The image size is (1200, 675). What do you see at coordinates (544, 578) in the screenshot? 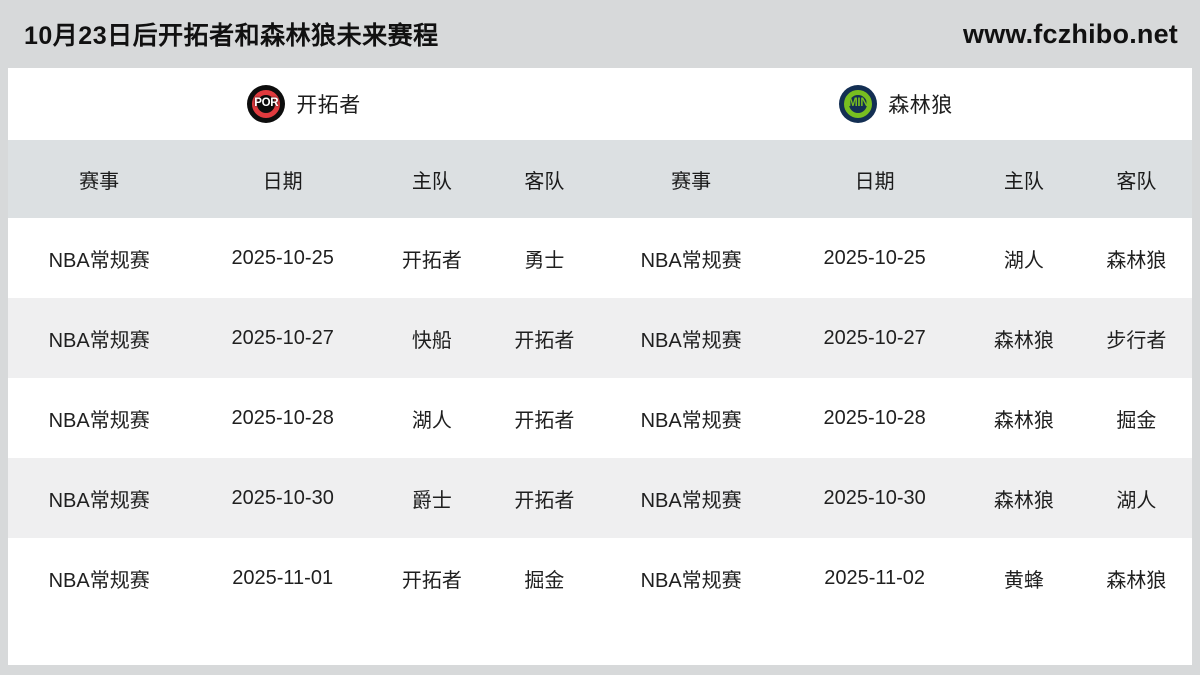
I see `cell-left-away: 掘金` at bounding box center [544, 578].